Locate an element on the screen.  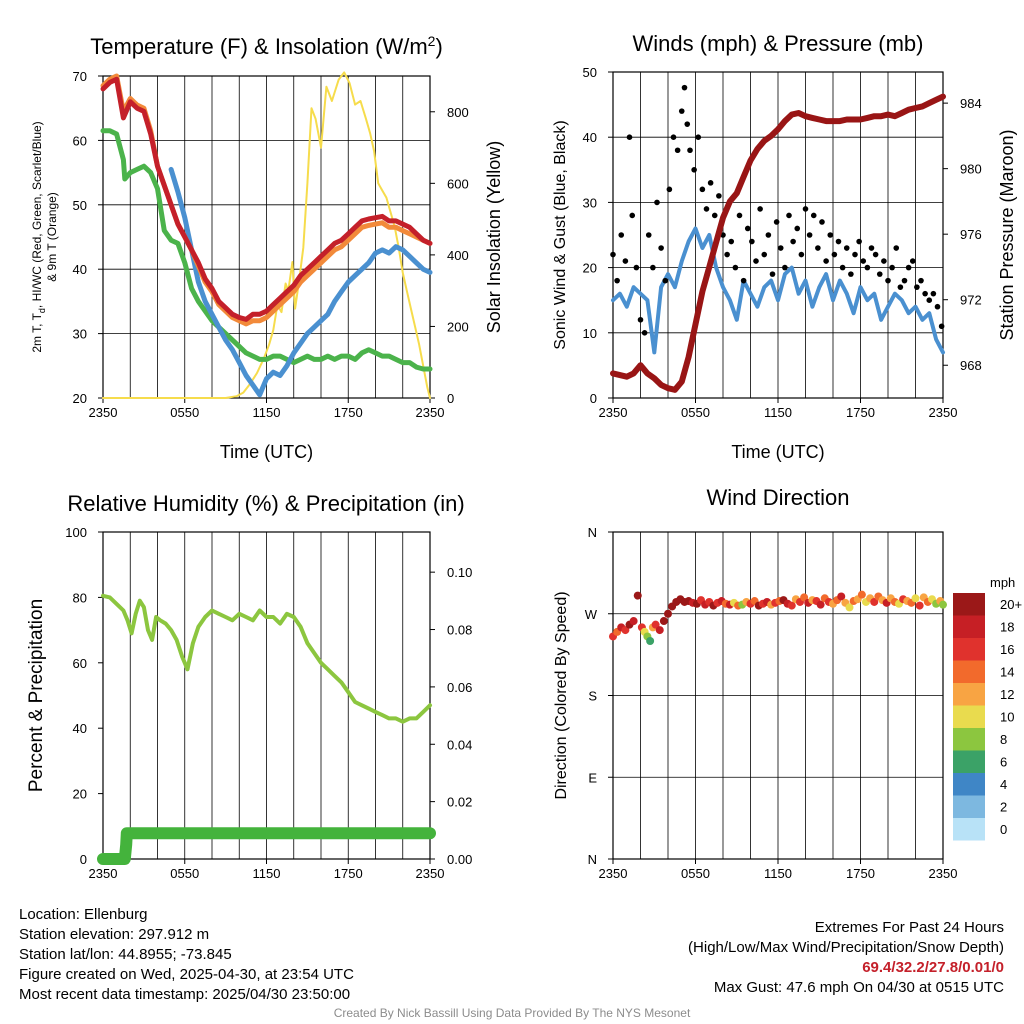
series-station-pressure is located at coordinates (778, 243).